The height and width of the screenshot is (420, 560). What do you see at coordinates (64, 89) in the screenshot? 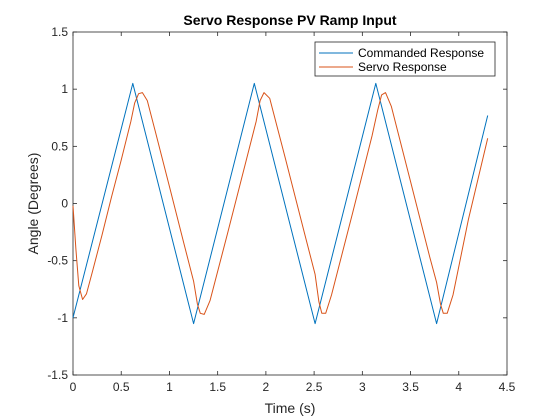
I see `y-tick-label: 1` at bounding box center [64, 89].